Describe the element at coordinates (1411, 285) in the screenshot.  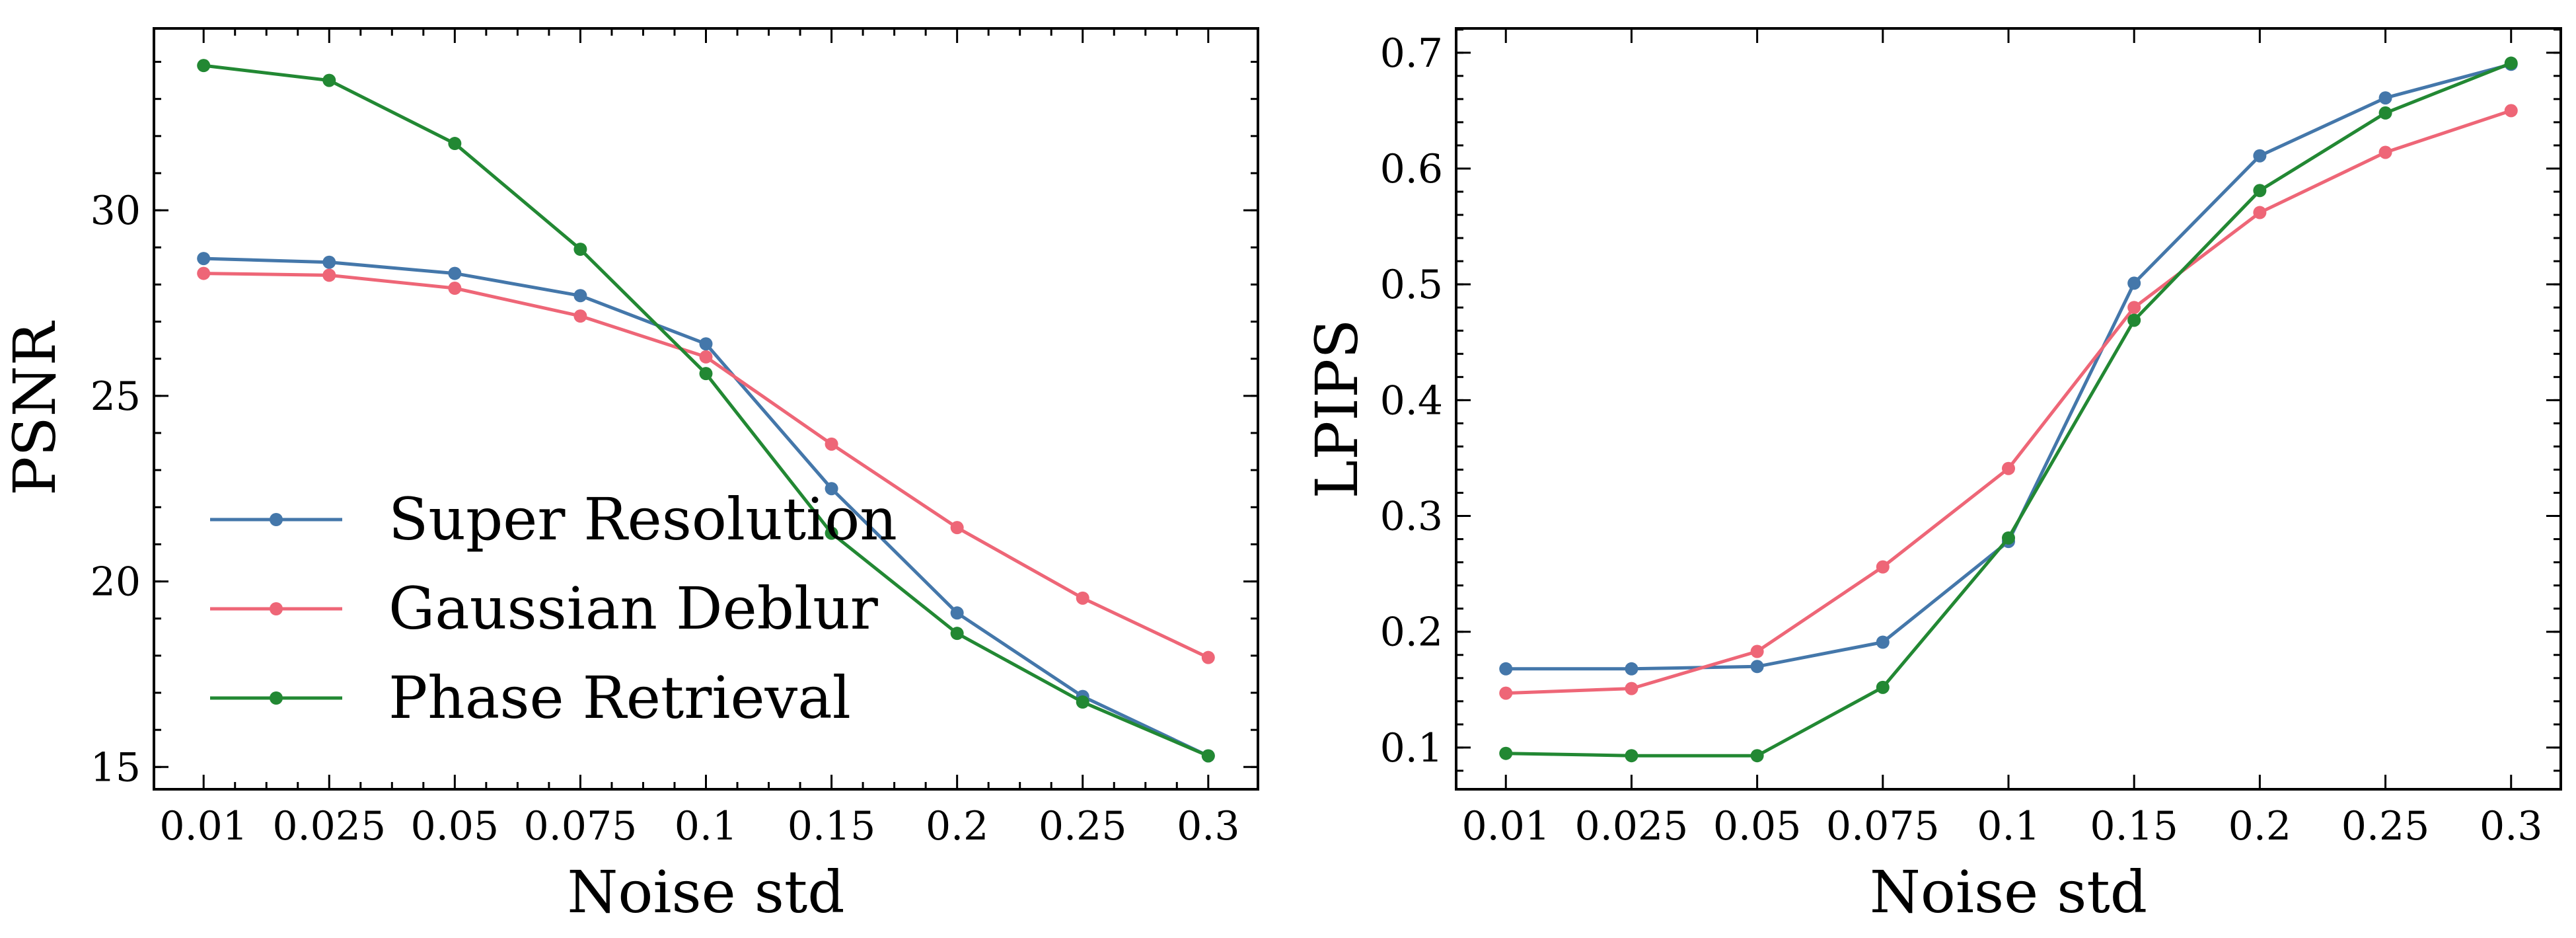
I see `y-tick-label: 0.5` at that location.